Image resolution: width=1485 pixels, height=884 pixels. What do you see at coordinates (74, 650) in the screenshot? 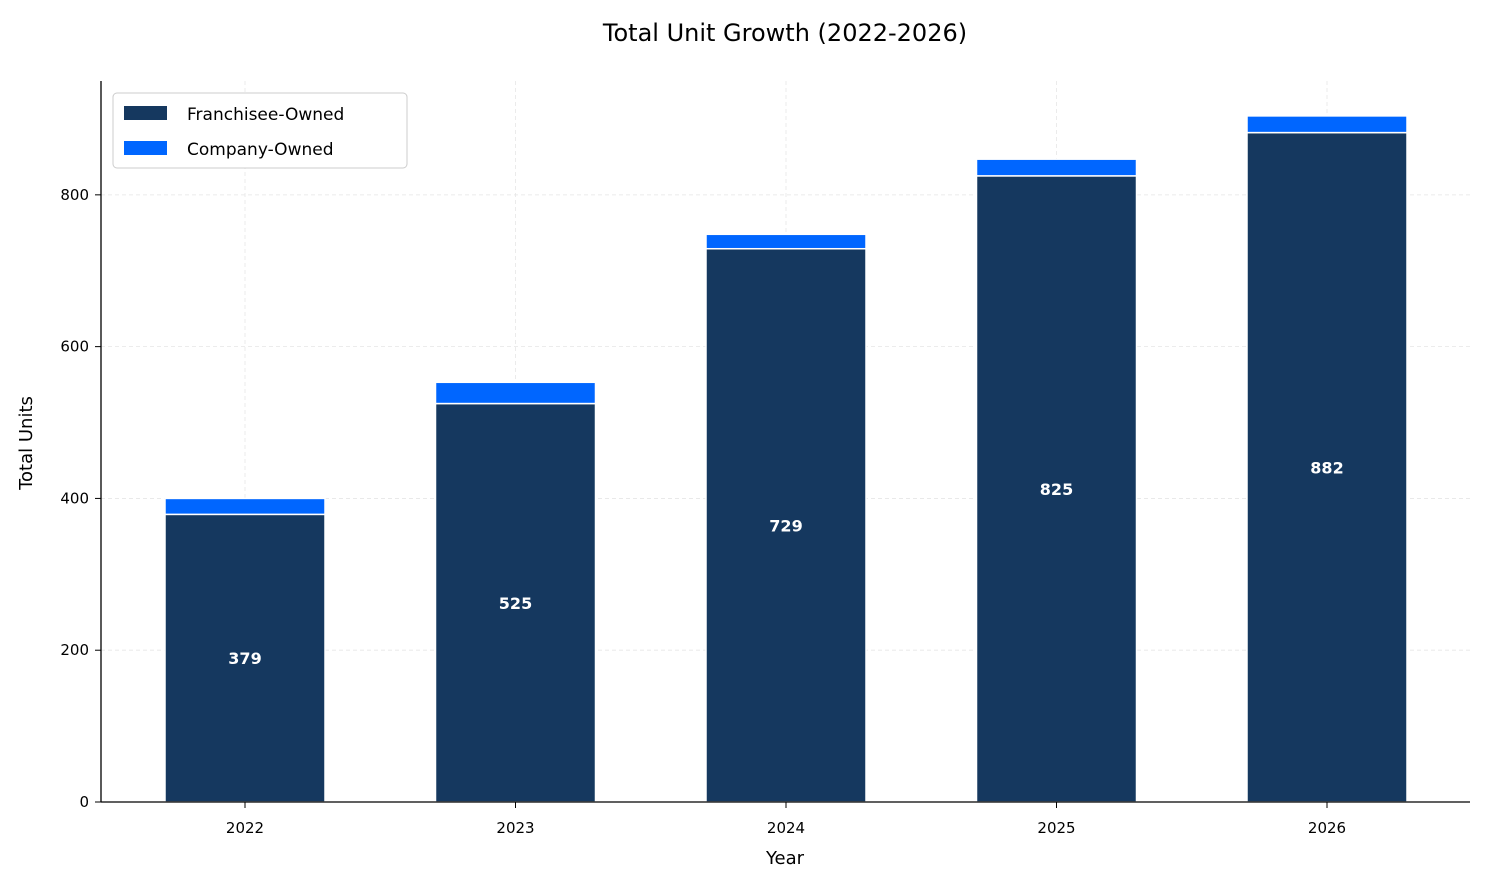
I see `y-tick-label-200: 200` at bounding box center [74, 650].